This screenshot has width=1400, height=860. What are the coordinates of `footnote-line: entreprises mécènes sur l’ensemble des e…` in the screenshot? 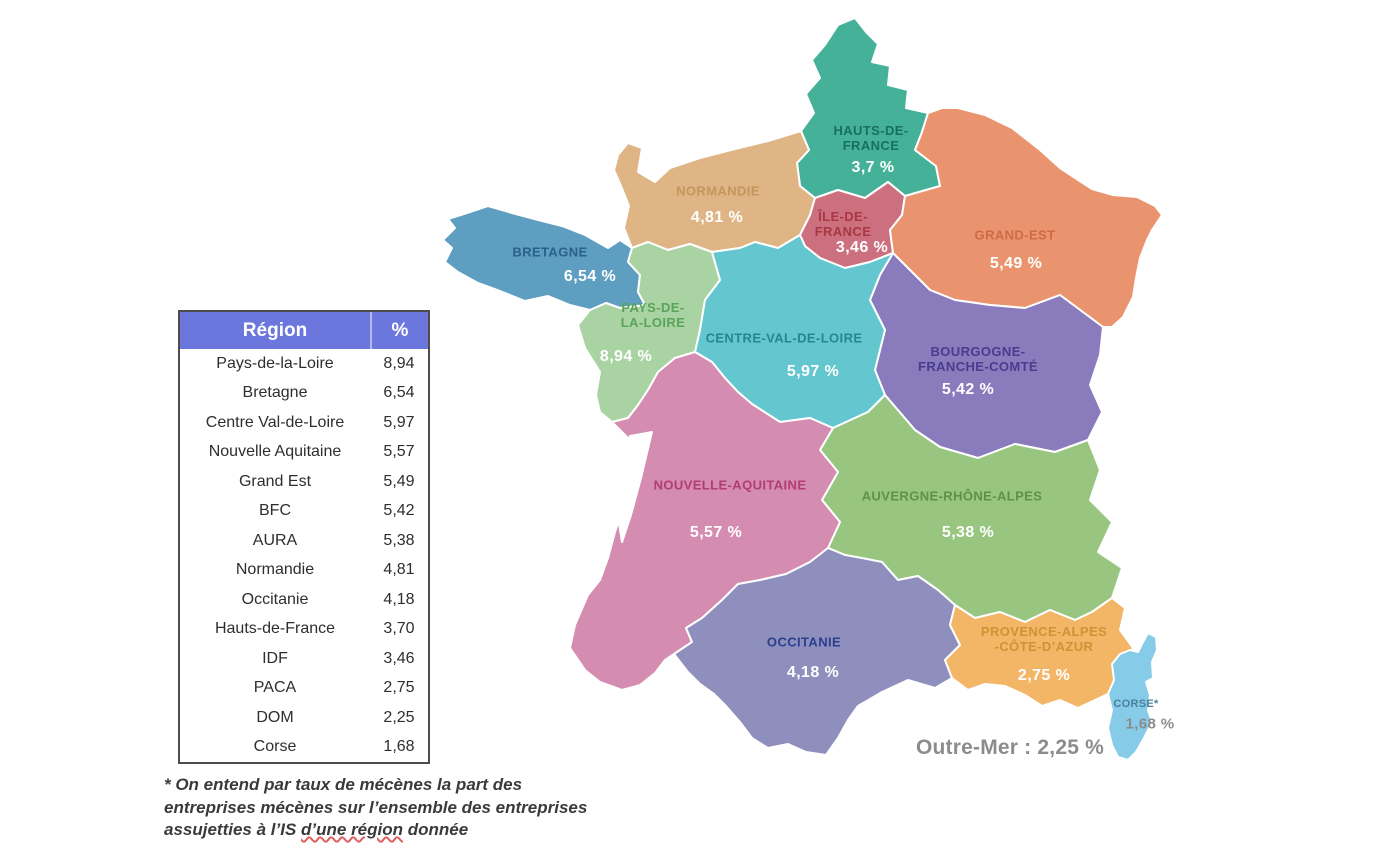 It's located at (376, 807).